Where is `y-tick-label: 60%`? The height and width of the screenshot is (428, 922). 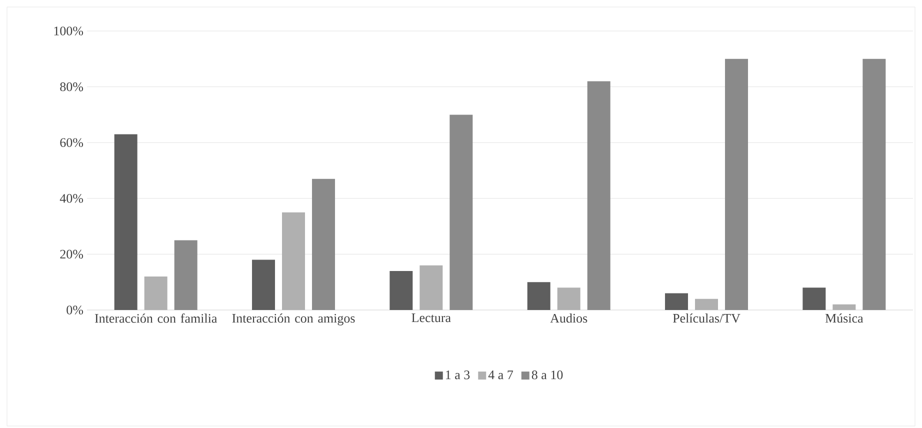
y-tick-label: 60% is located at coordinates (72, 143).